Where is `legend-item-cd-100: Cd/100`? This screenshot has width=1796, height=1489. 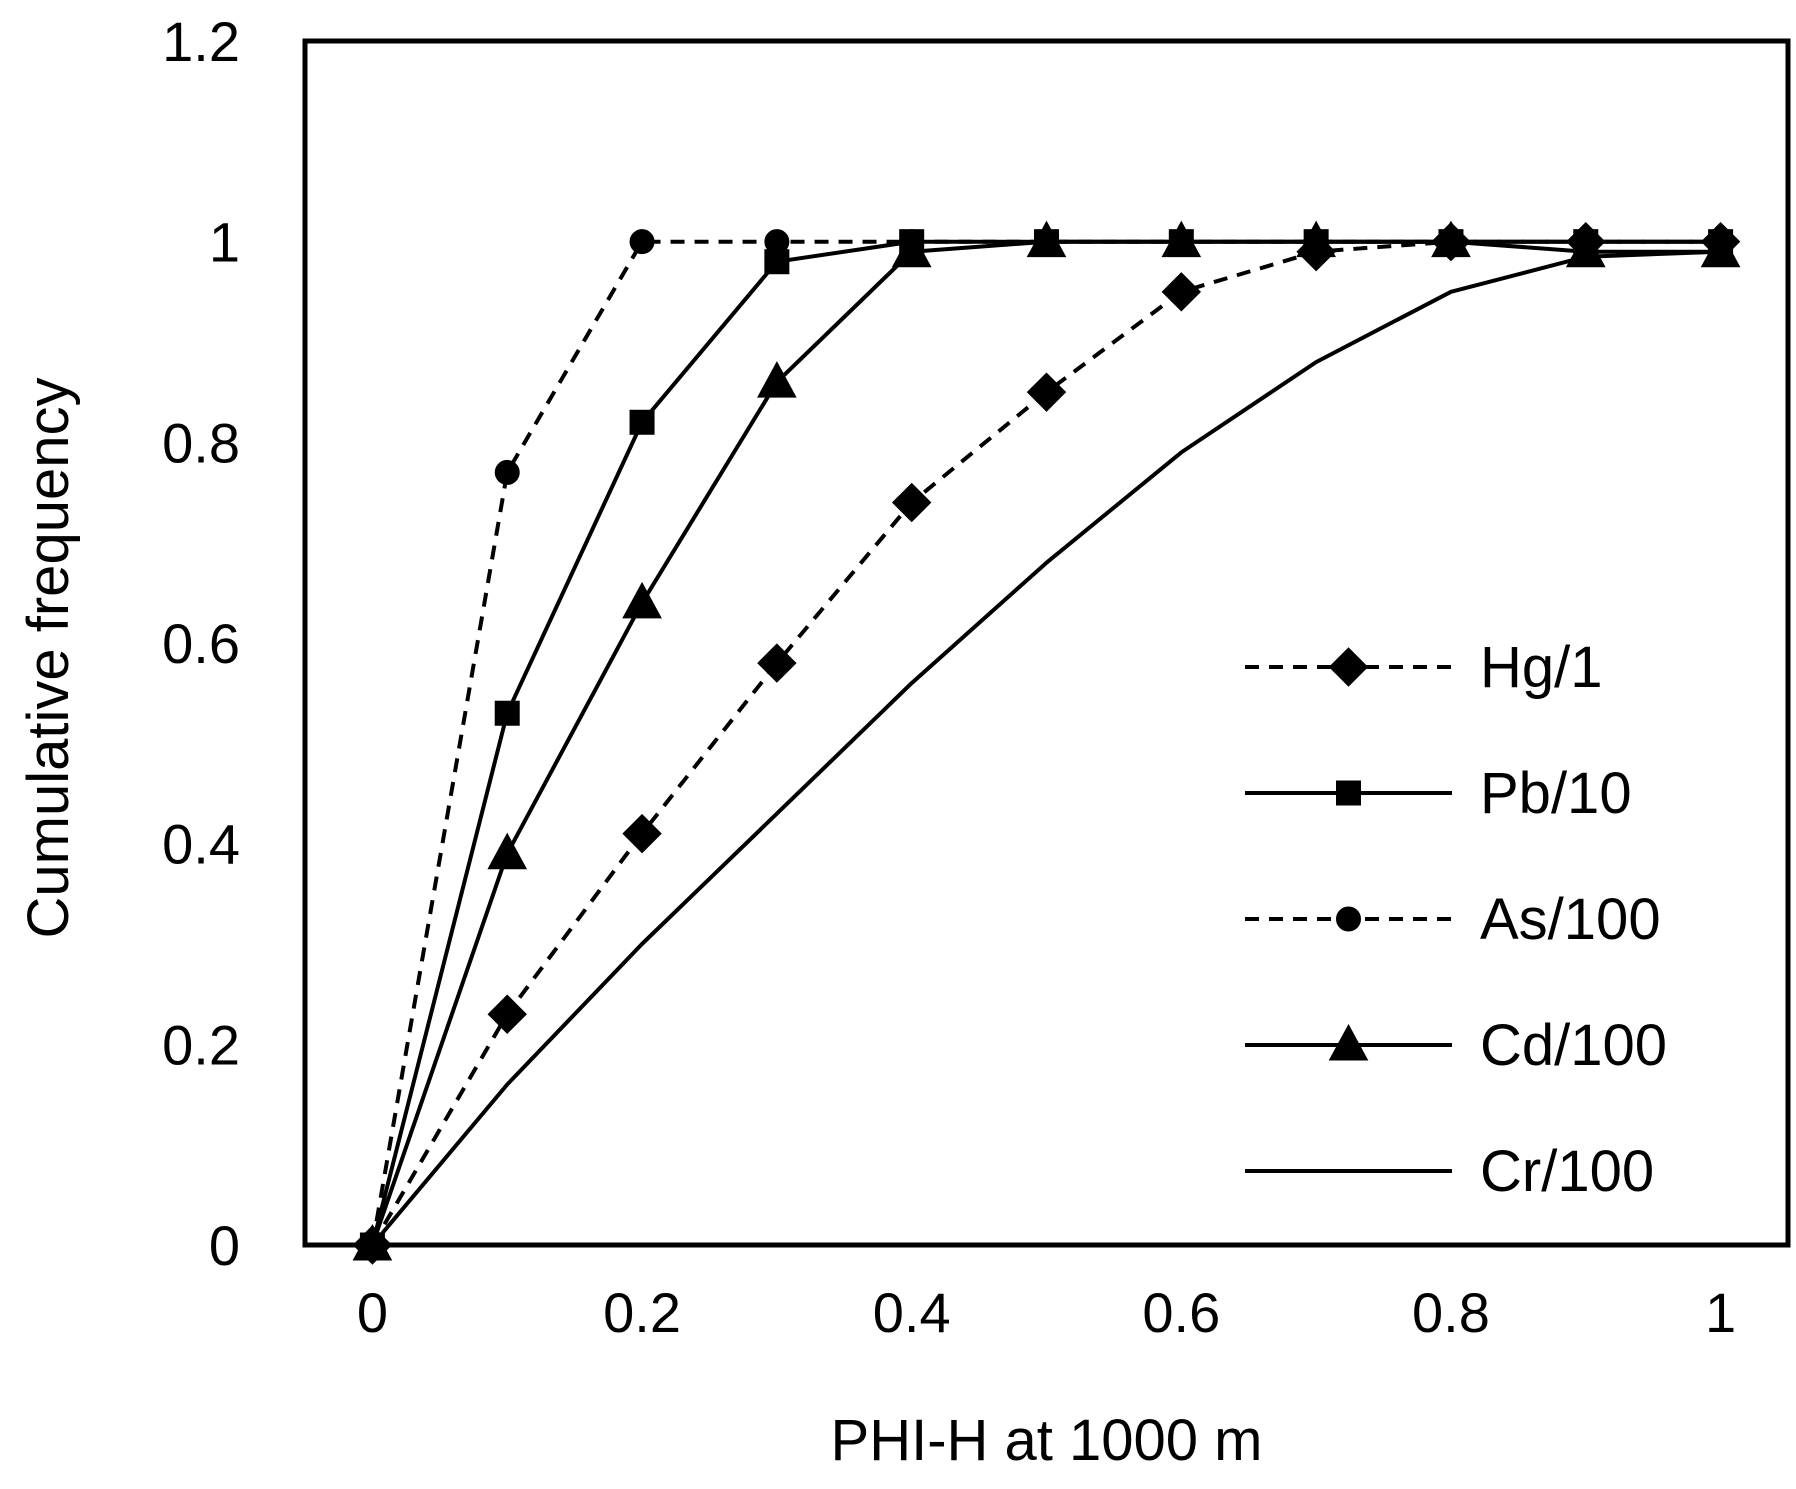
legend-item-cd-100: Cd/100 is located at coordinates (1456, 1045).